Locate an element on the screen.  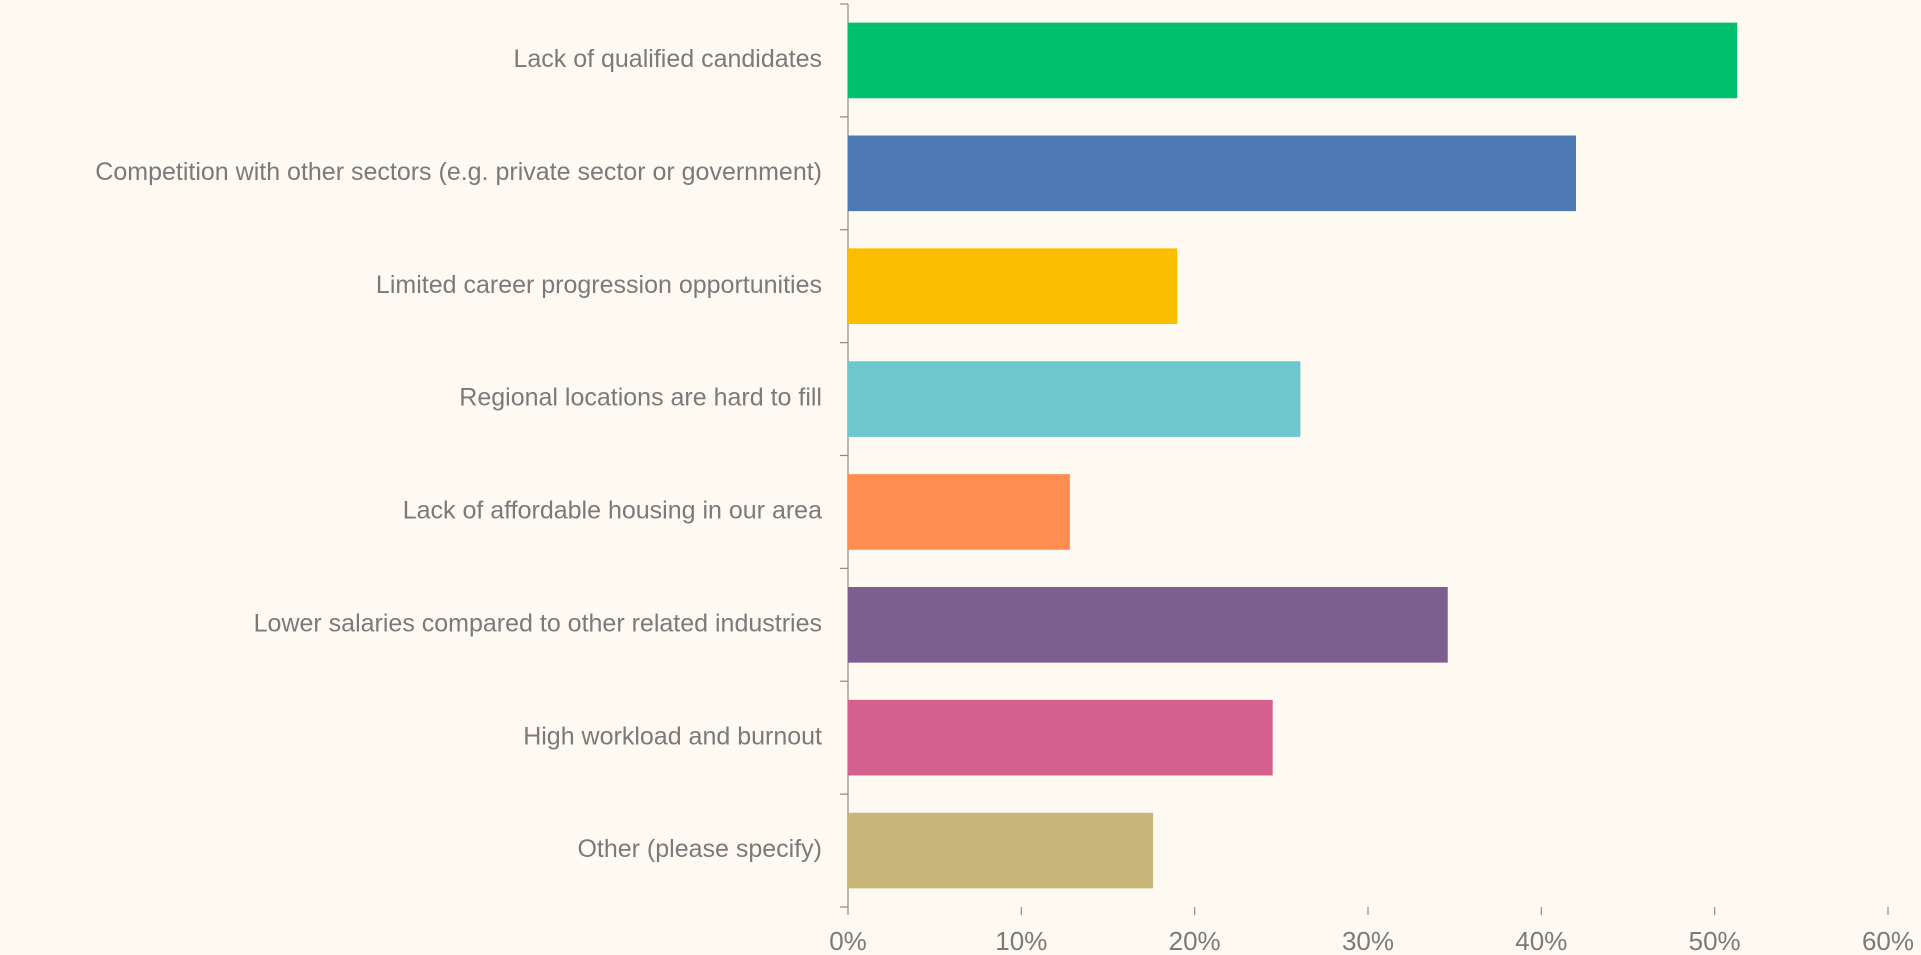
x-tick-label: 10% is located at coordinates (1021, 940).